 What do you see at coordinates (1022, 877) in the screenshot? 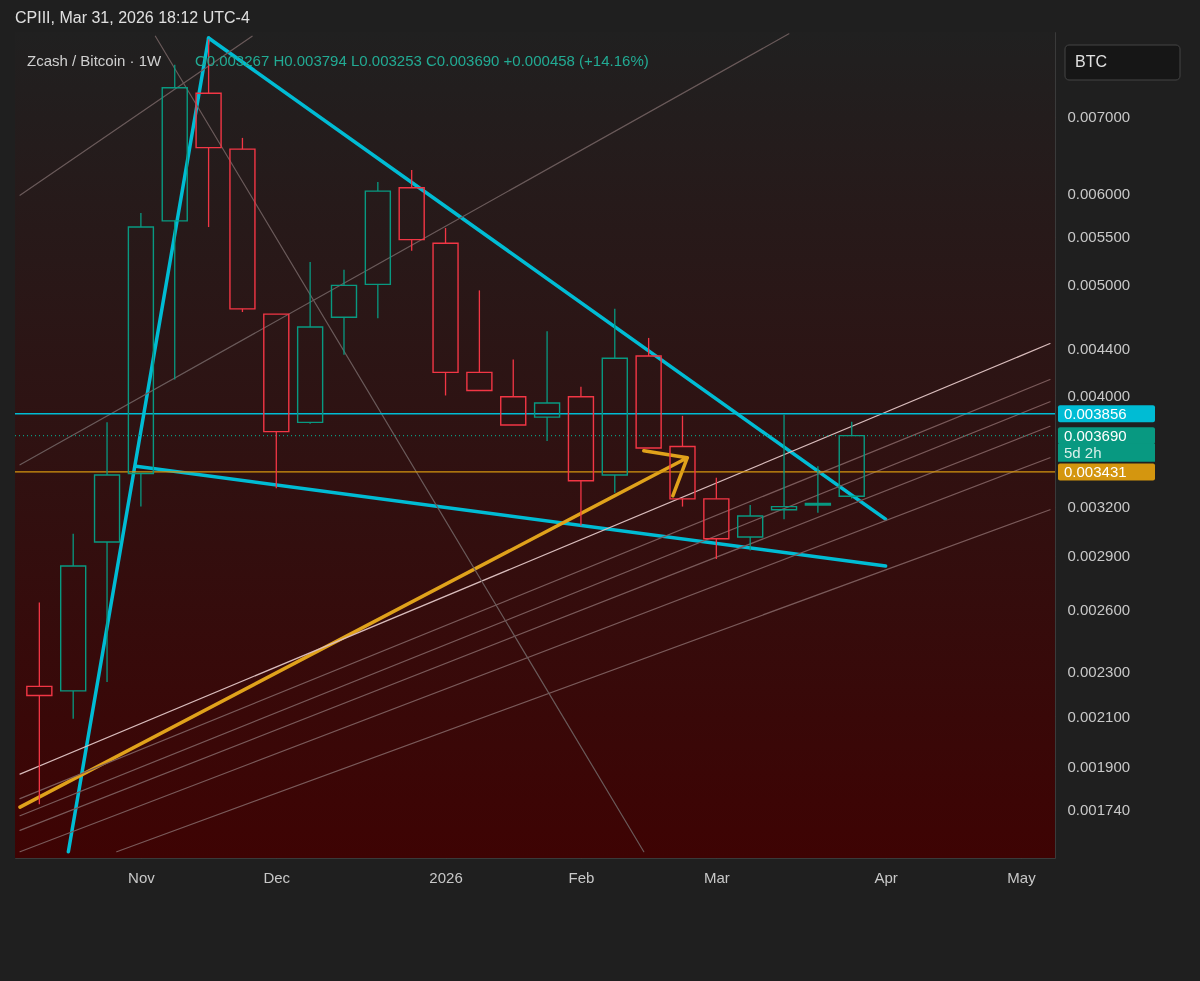
I see `x-tick-label: May` at bounding box center [1022, 877].